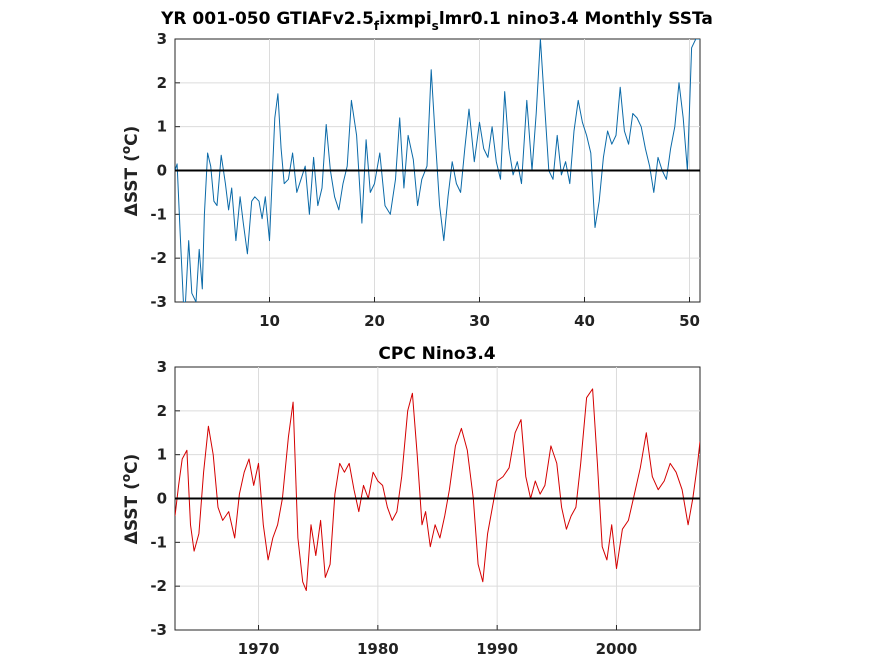 The width and height of the screenshot is (875, 656). Describe the element at coordinates (405, 19) in the screenshot. I see `top-title-part-b: ixmpi` at that location.